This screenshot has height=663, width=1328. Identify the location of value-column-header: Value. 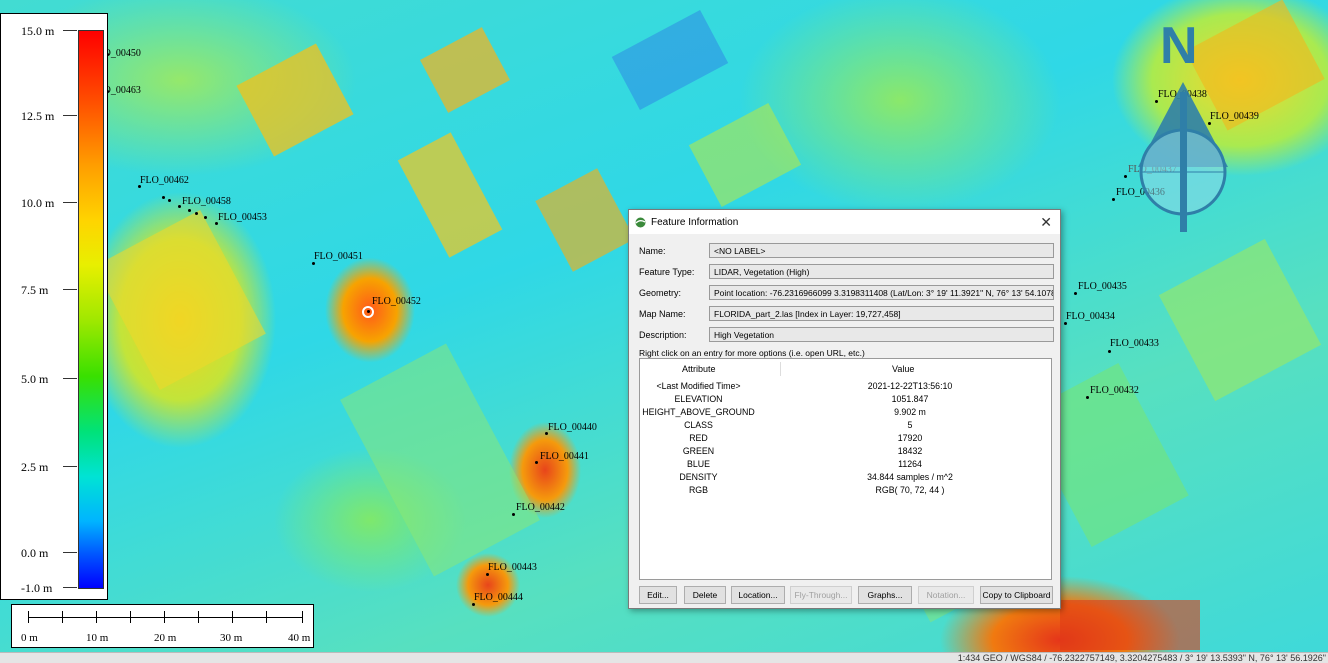
(903, 369).